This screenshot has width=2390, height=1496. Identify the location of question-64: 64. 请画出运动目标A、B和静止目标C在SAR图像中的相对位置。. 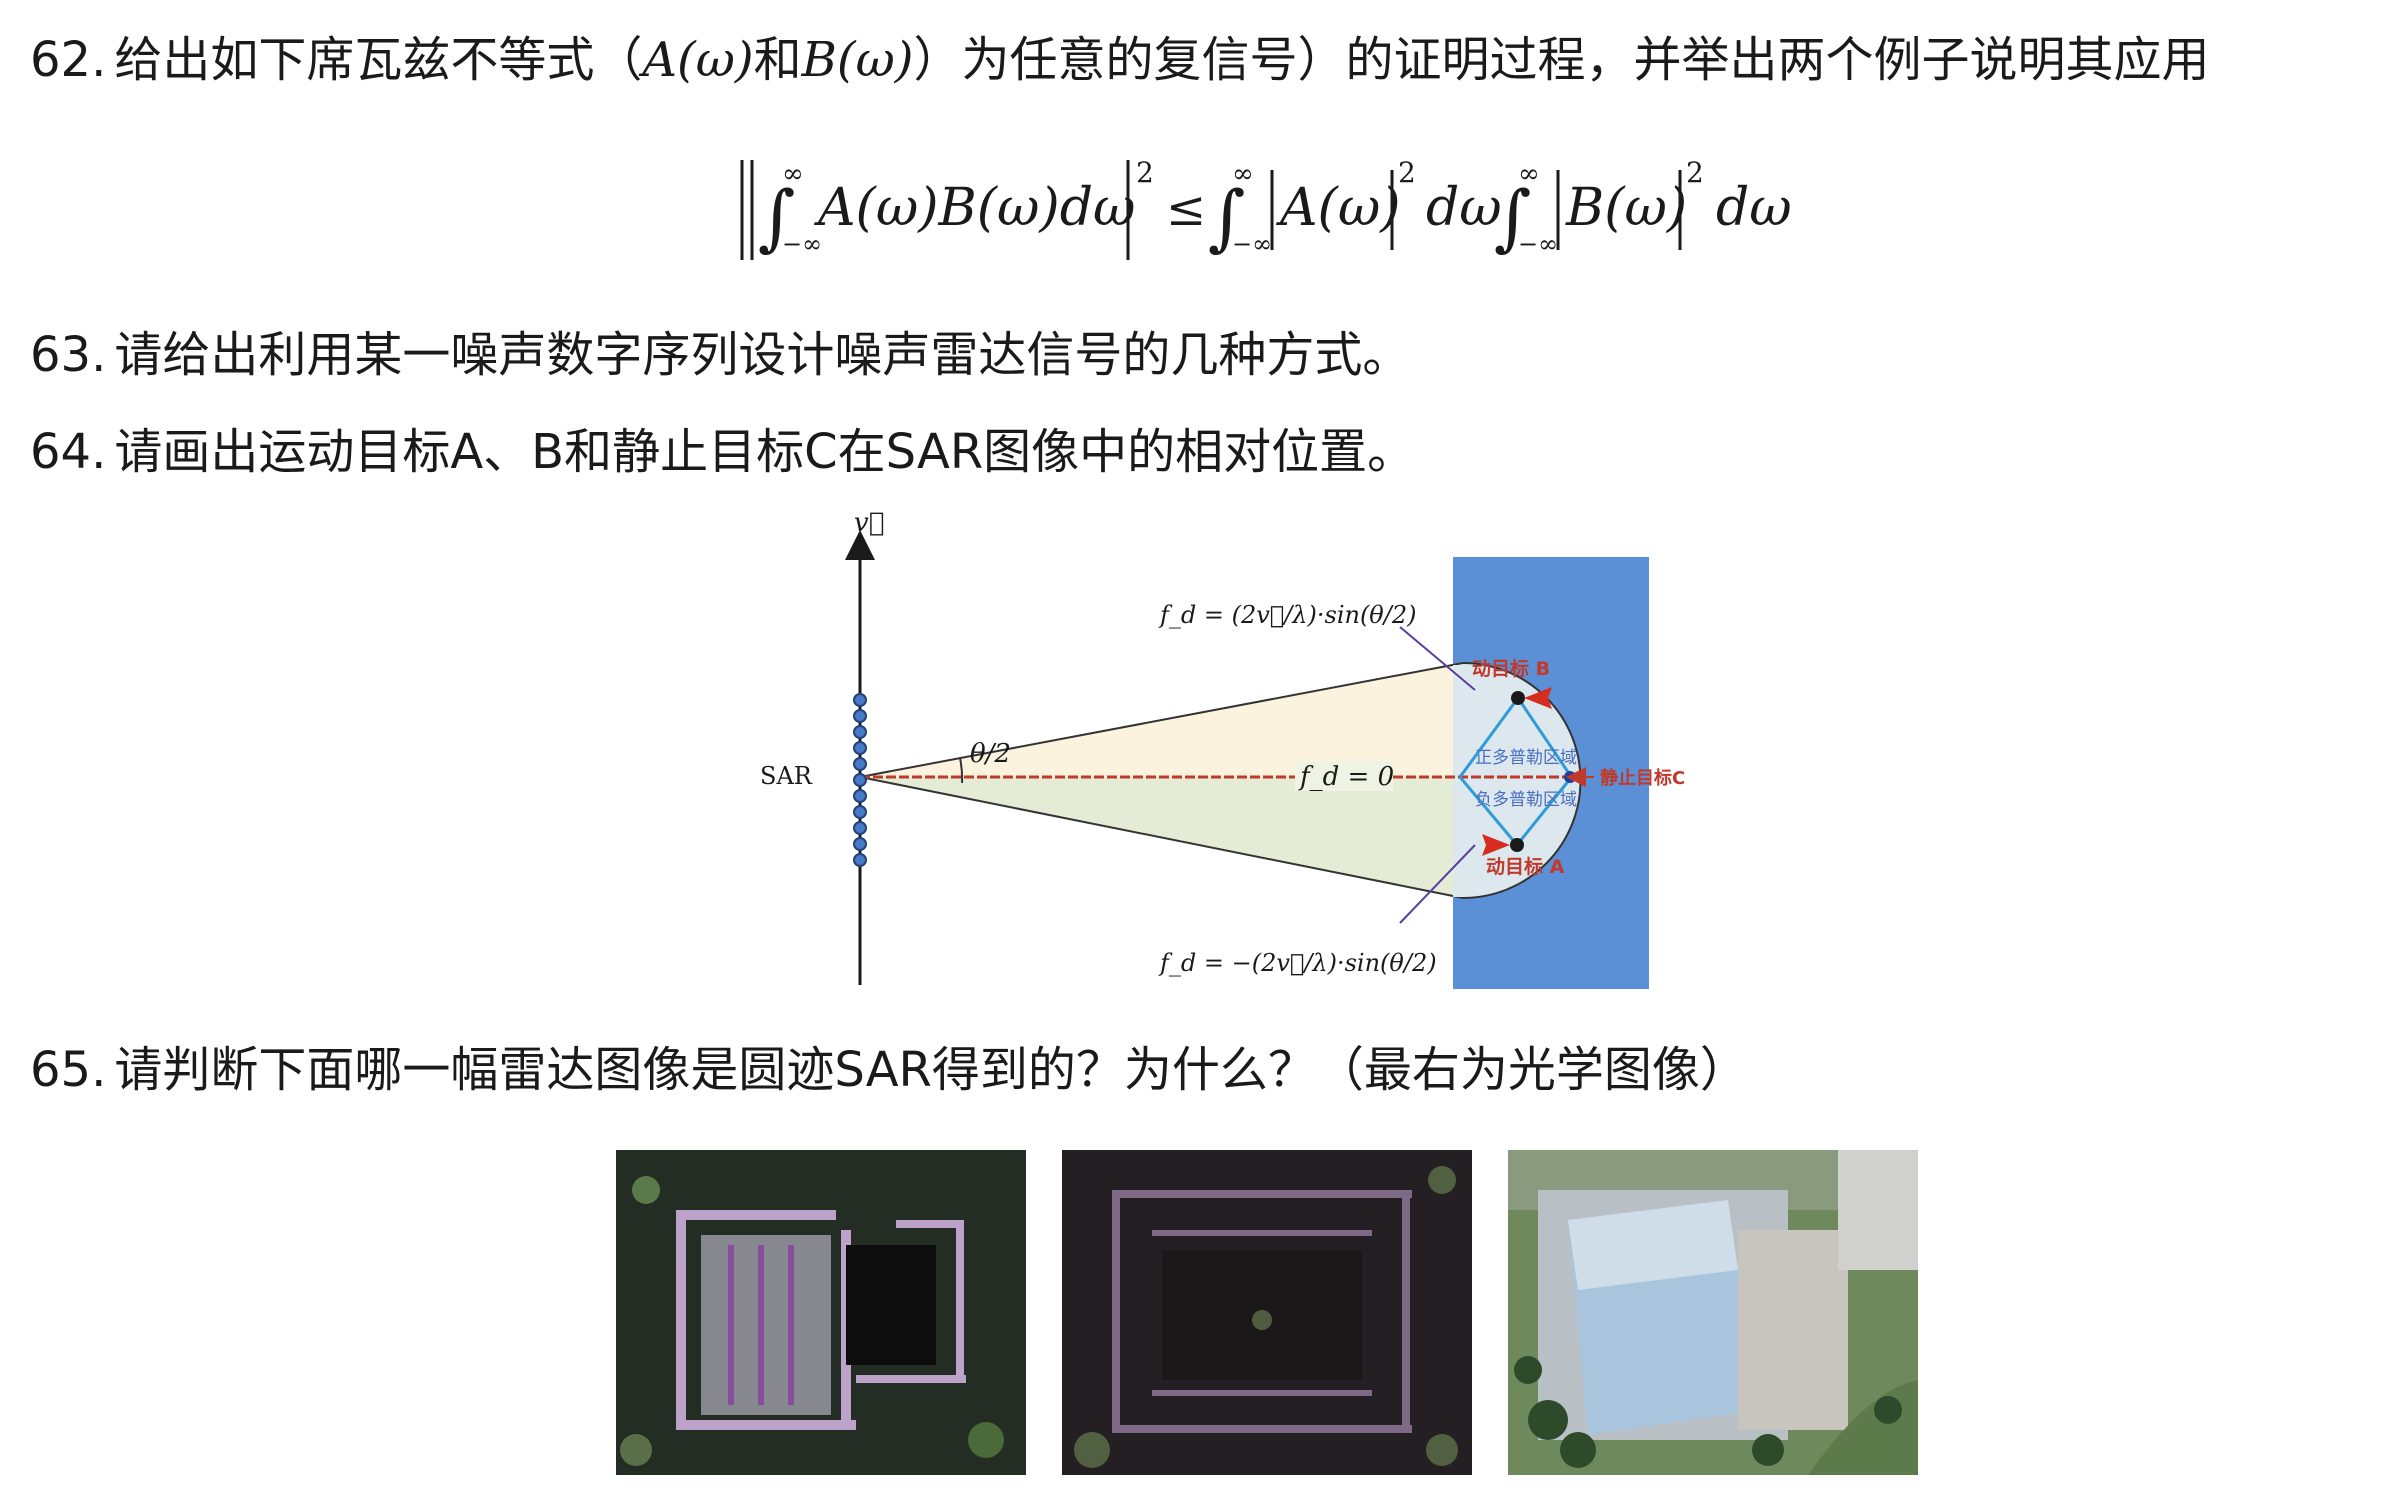
(722, 452).